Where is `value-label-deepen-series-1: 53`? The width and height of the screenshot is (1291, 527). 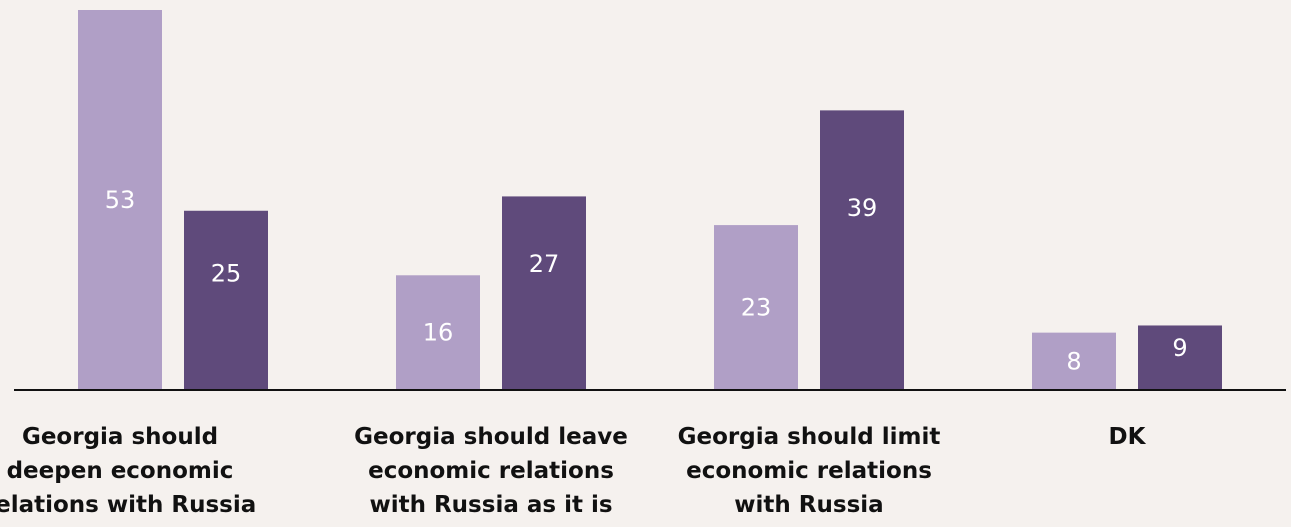 value-label-deepen-series-1: 53 is located at coordinates (120, 200).